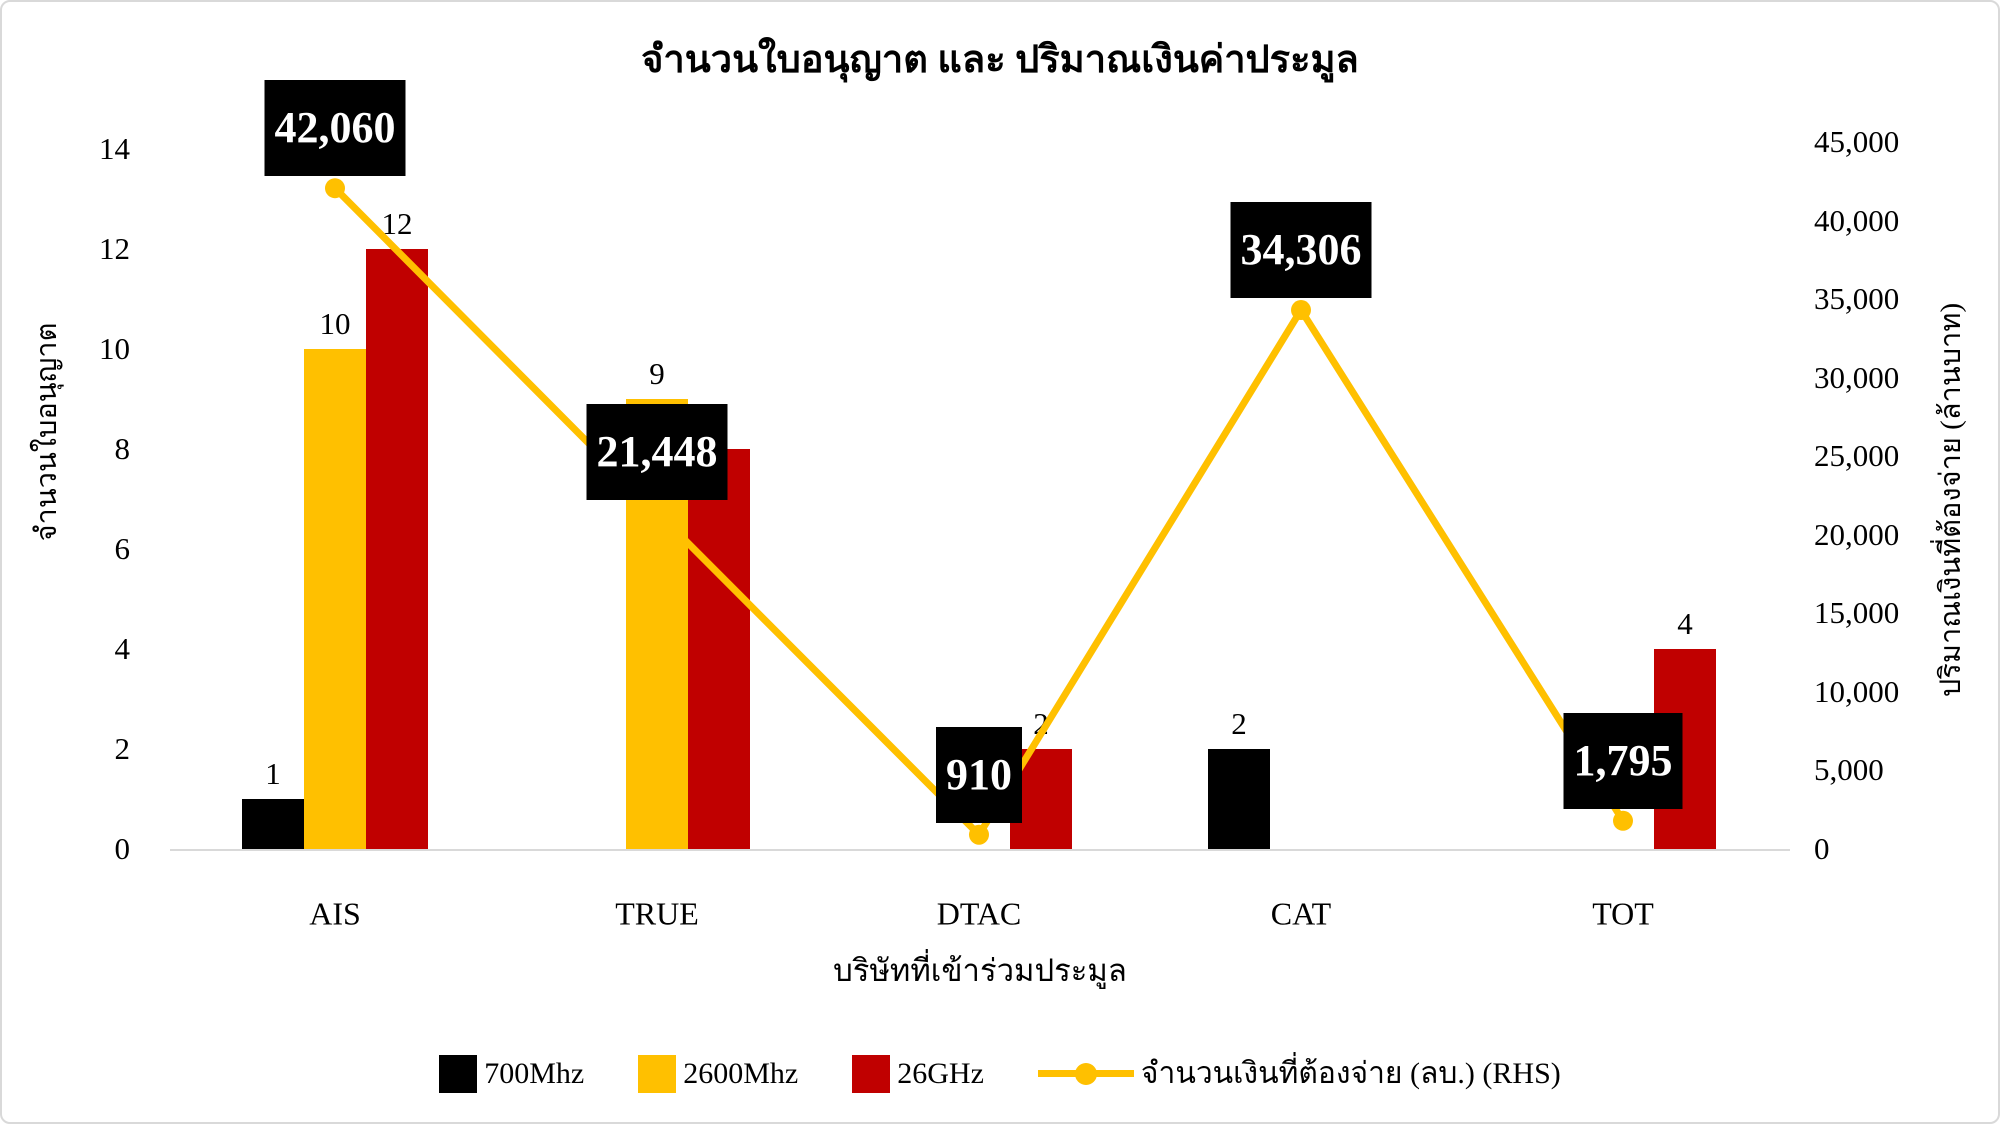  I want to click on y-left-tick: 12, so click(114, 248).